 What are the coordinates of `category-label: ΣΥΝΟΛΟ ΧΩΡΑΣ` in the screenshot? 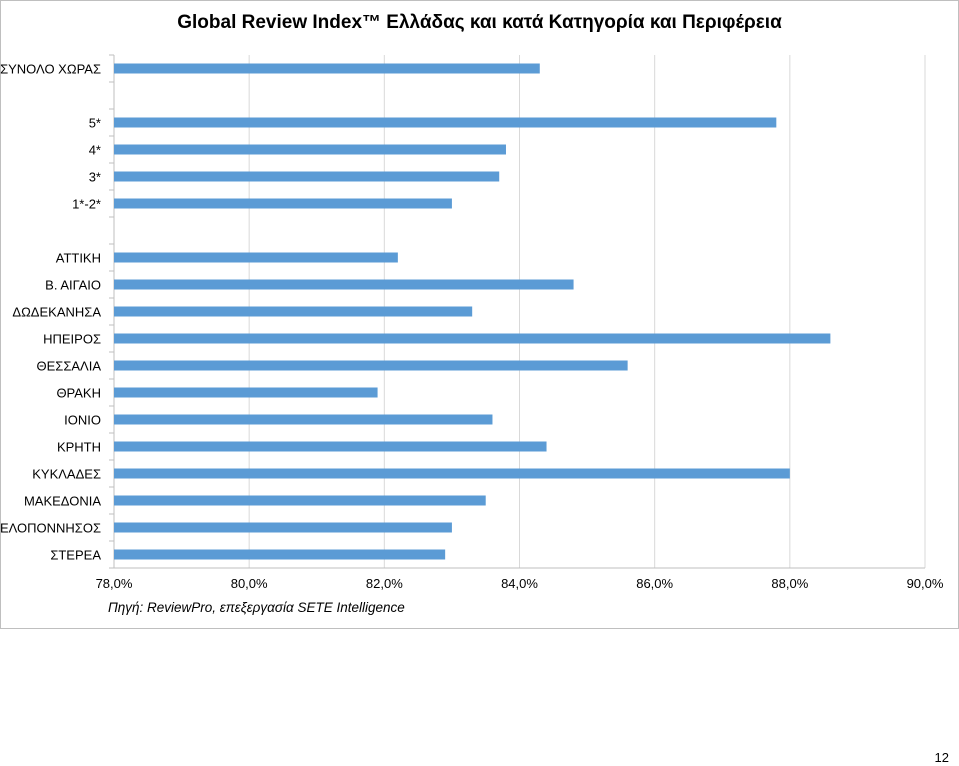 It's located at (50, 69).